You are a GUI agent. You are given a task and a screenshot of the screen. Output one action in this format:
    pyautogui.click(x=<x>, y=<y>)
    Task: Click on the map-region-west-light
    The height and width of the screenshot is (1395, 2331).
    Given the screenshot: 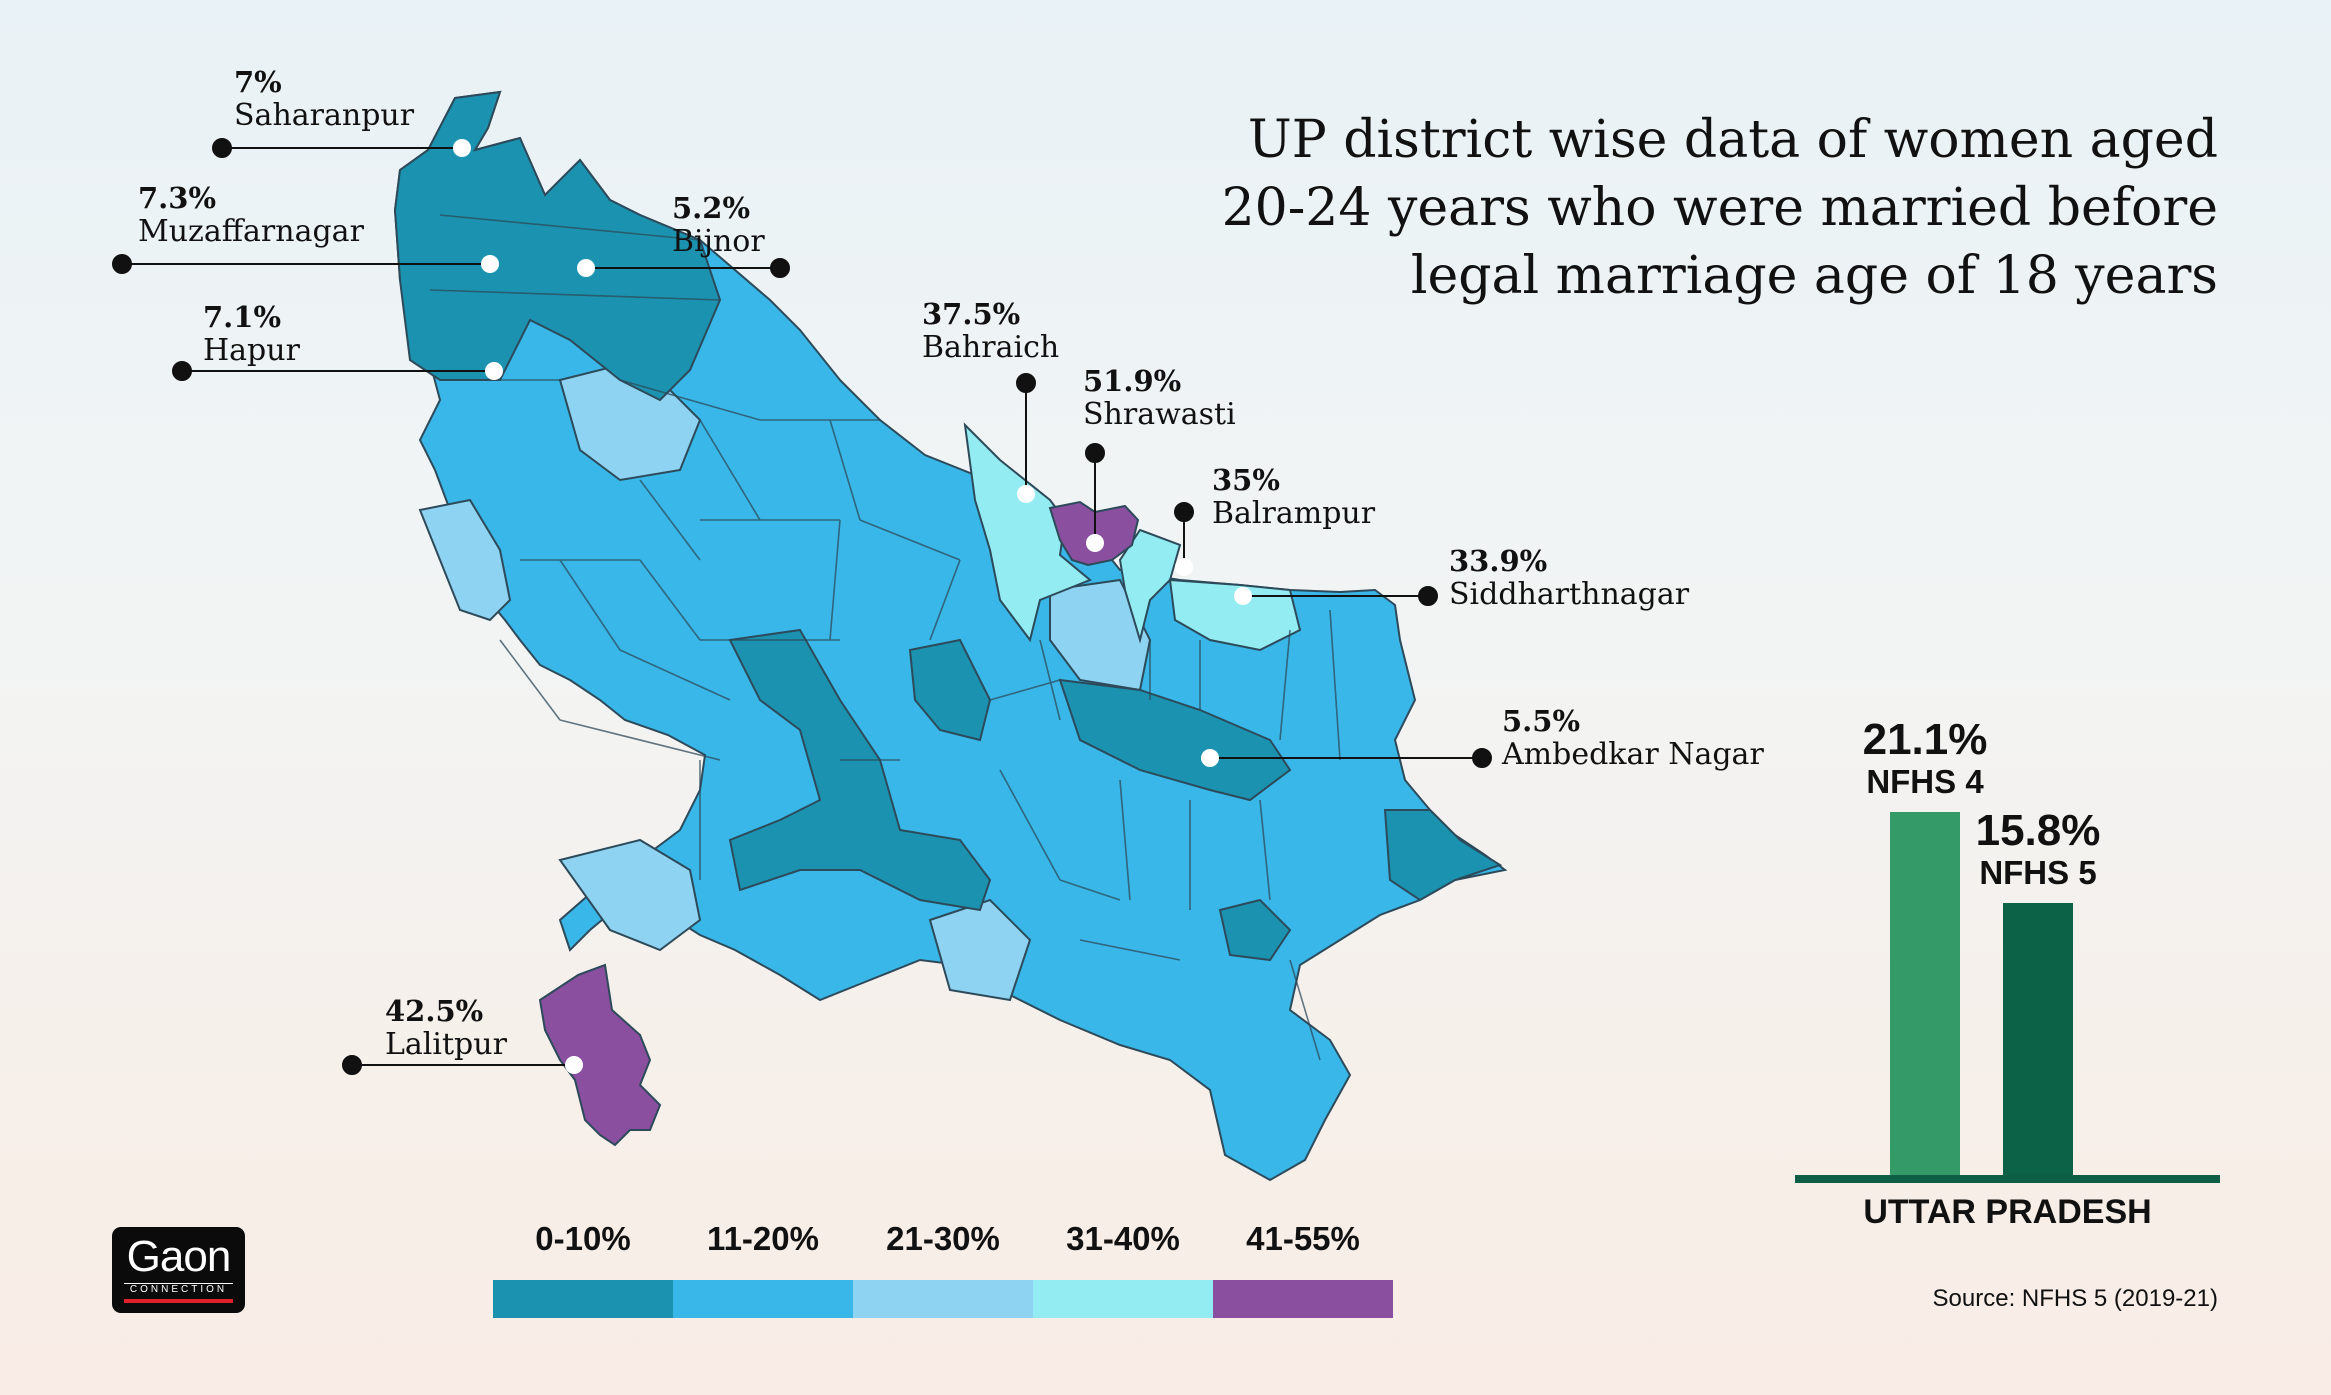 What is the action you would take?
    pyautogui.click(x=465, y=560)
    